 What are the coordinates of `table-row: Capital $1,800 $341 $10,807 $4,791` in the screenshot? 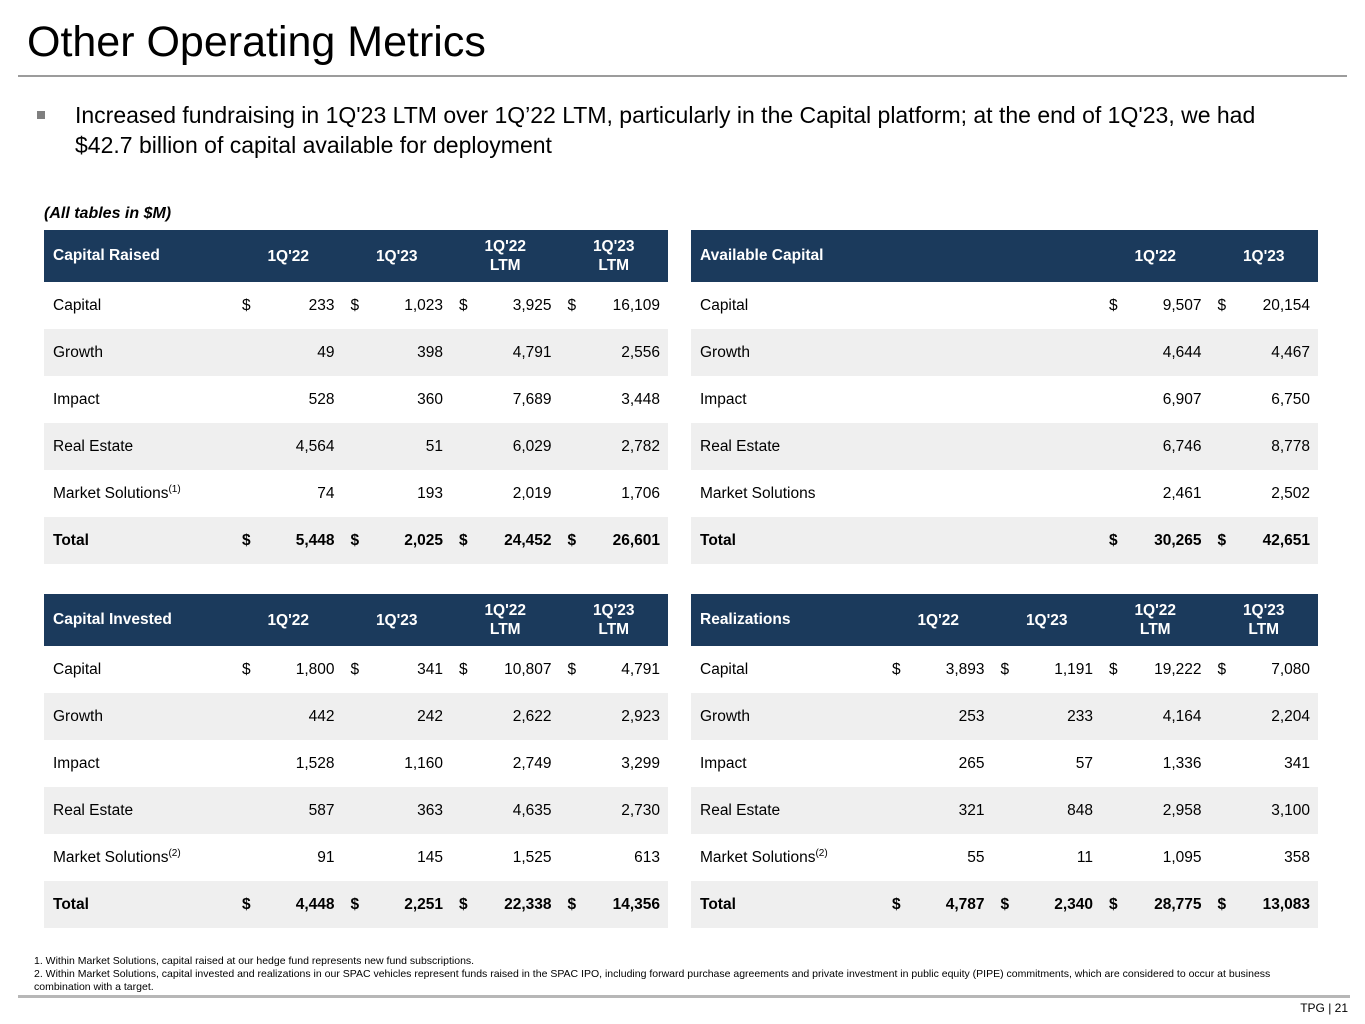 It's located at (356, 669).